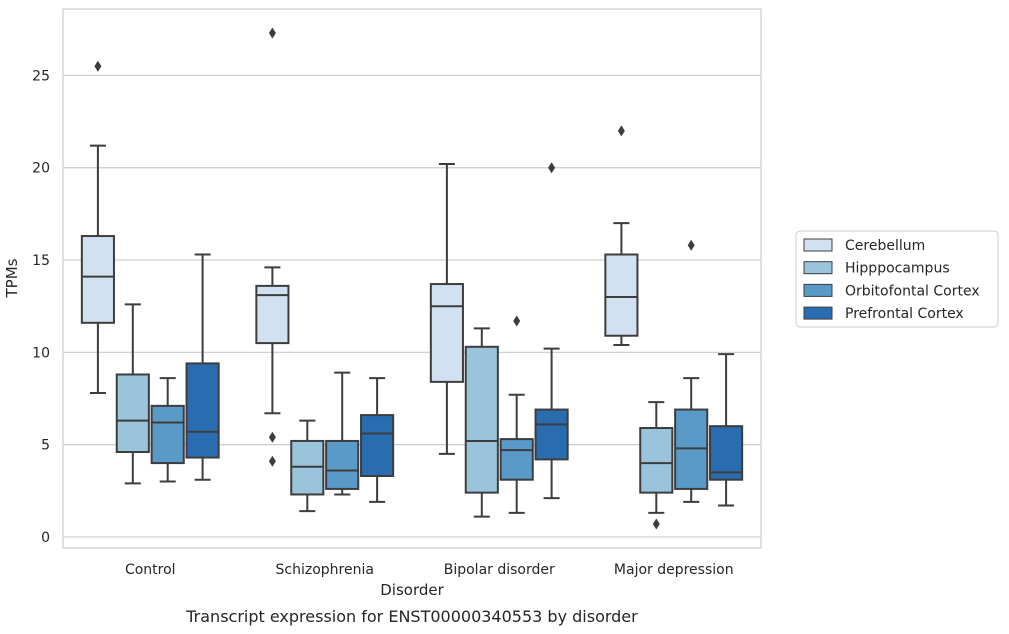 The height and width of the screenshot is (634, 1009). What do you see at coordinates (885, 246) in the screenshot?
I see `legend-entry: Cerebellum` at bounding box center [885, 246].